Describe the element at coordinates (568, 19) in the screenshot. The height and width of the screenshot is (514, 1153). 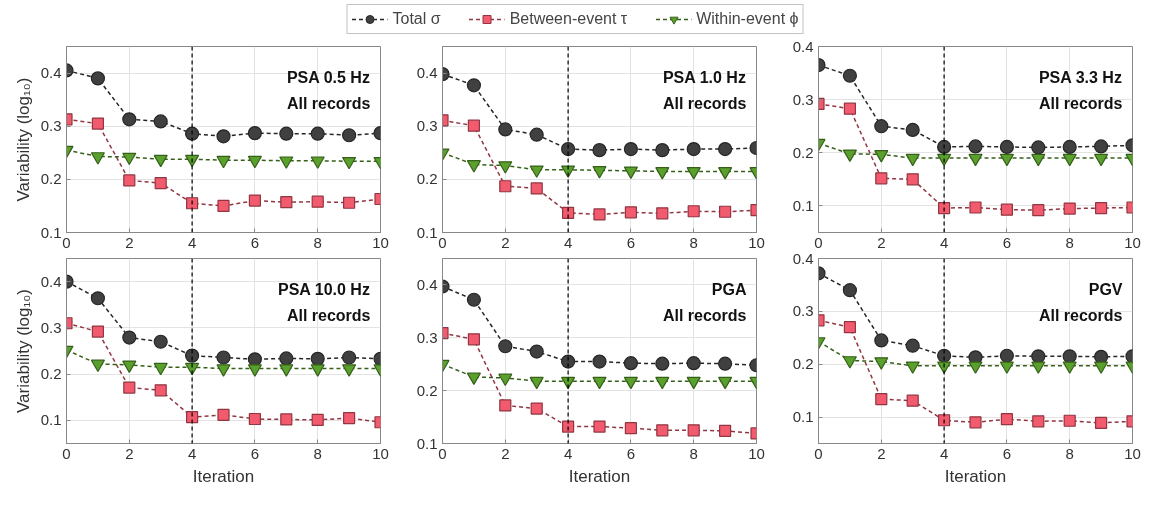
I see `legend-label: Between-event τ` at that location.